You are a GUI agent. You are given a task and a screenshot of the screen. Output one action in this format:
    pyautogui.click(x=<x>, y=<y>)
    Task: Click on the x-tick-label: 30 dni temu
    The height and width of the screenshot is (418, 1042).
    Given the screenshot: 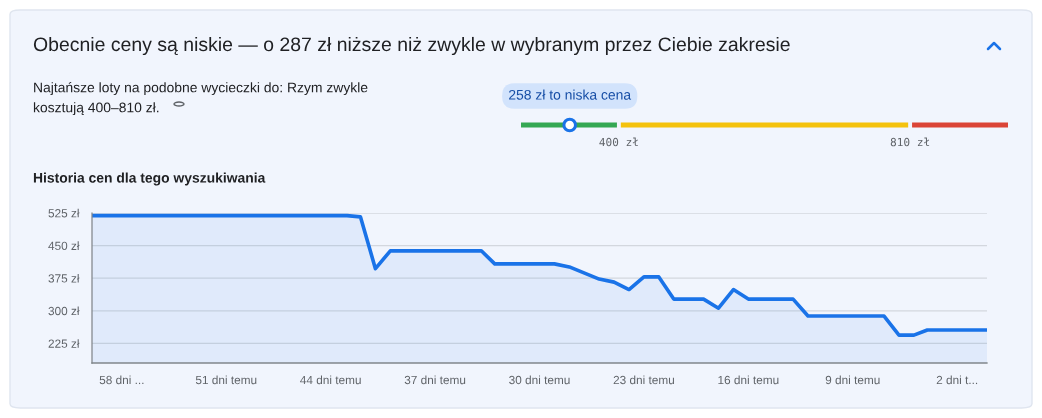 What is the action you would take?
    pyautogui.click(x=539, y=380)
    